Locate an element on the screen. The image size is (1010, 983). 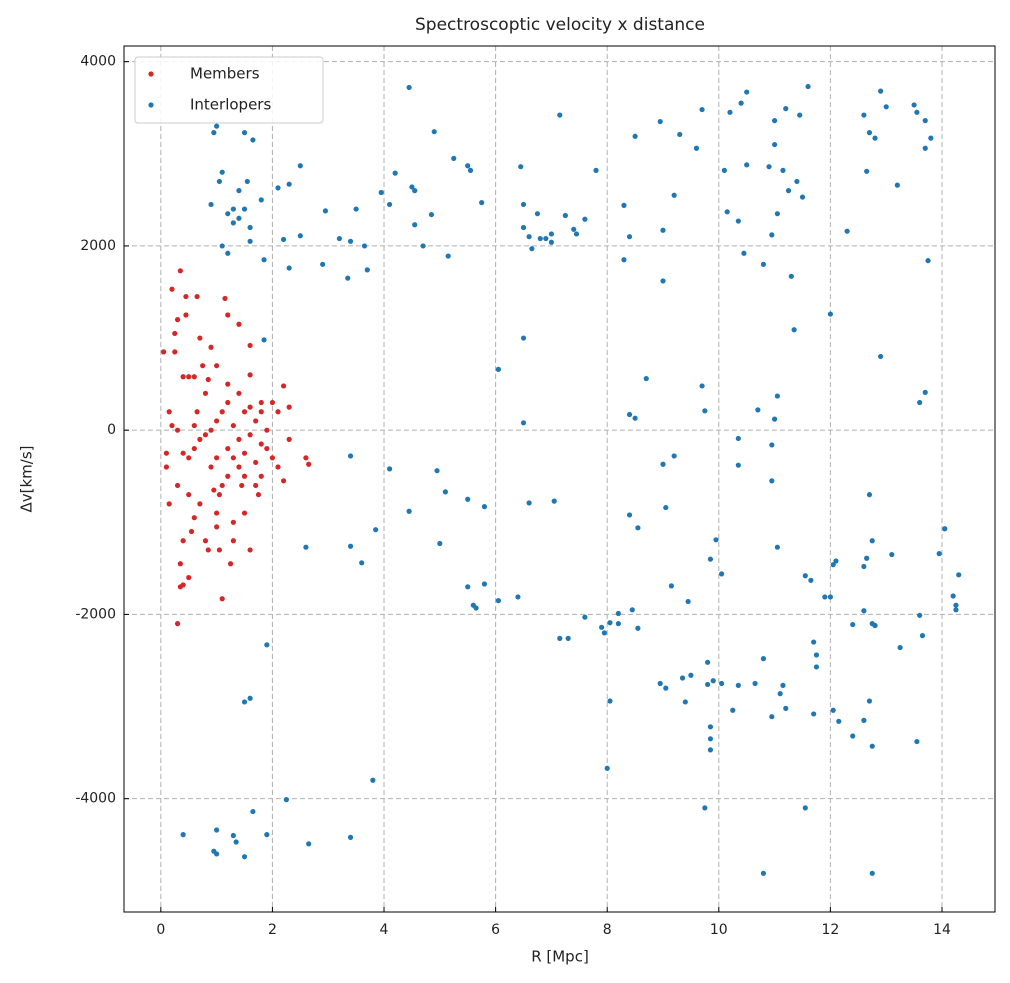
y-tick-label: 2000 is located at coordinates (98, 246).